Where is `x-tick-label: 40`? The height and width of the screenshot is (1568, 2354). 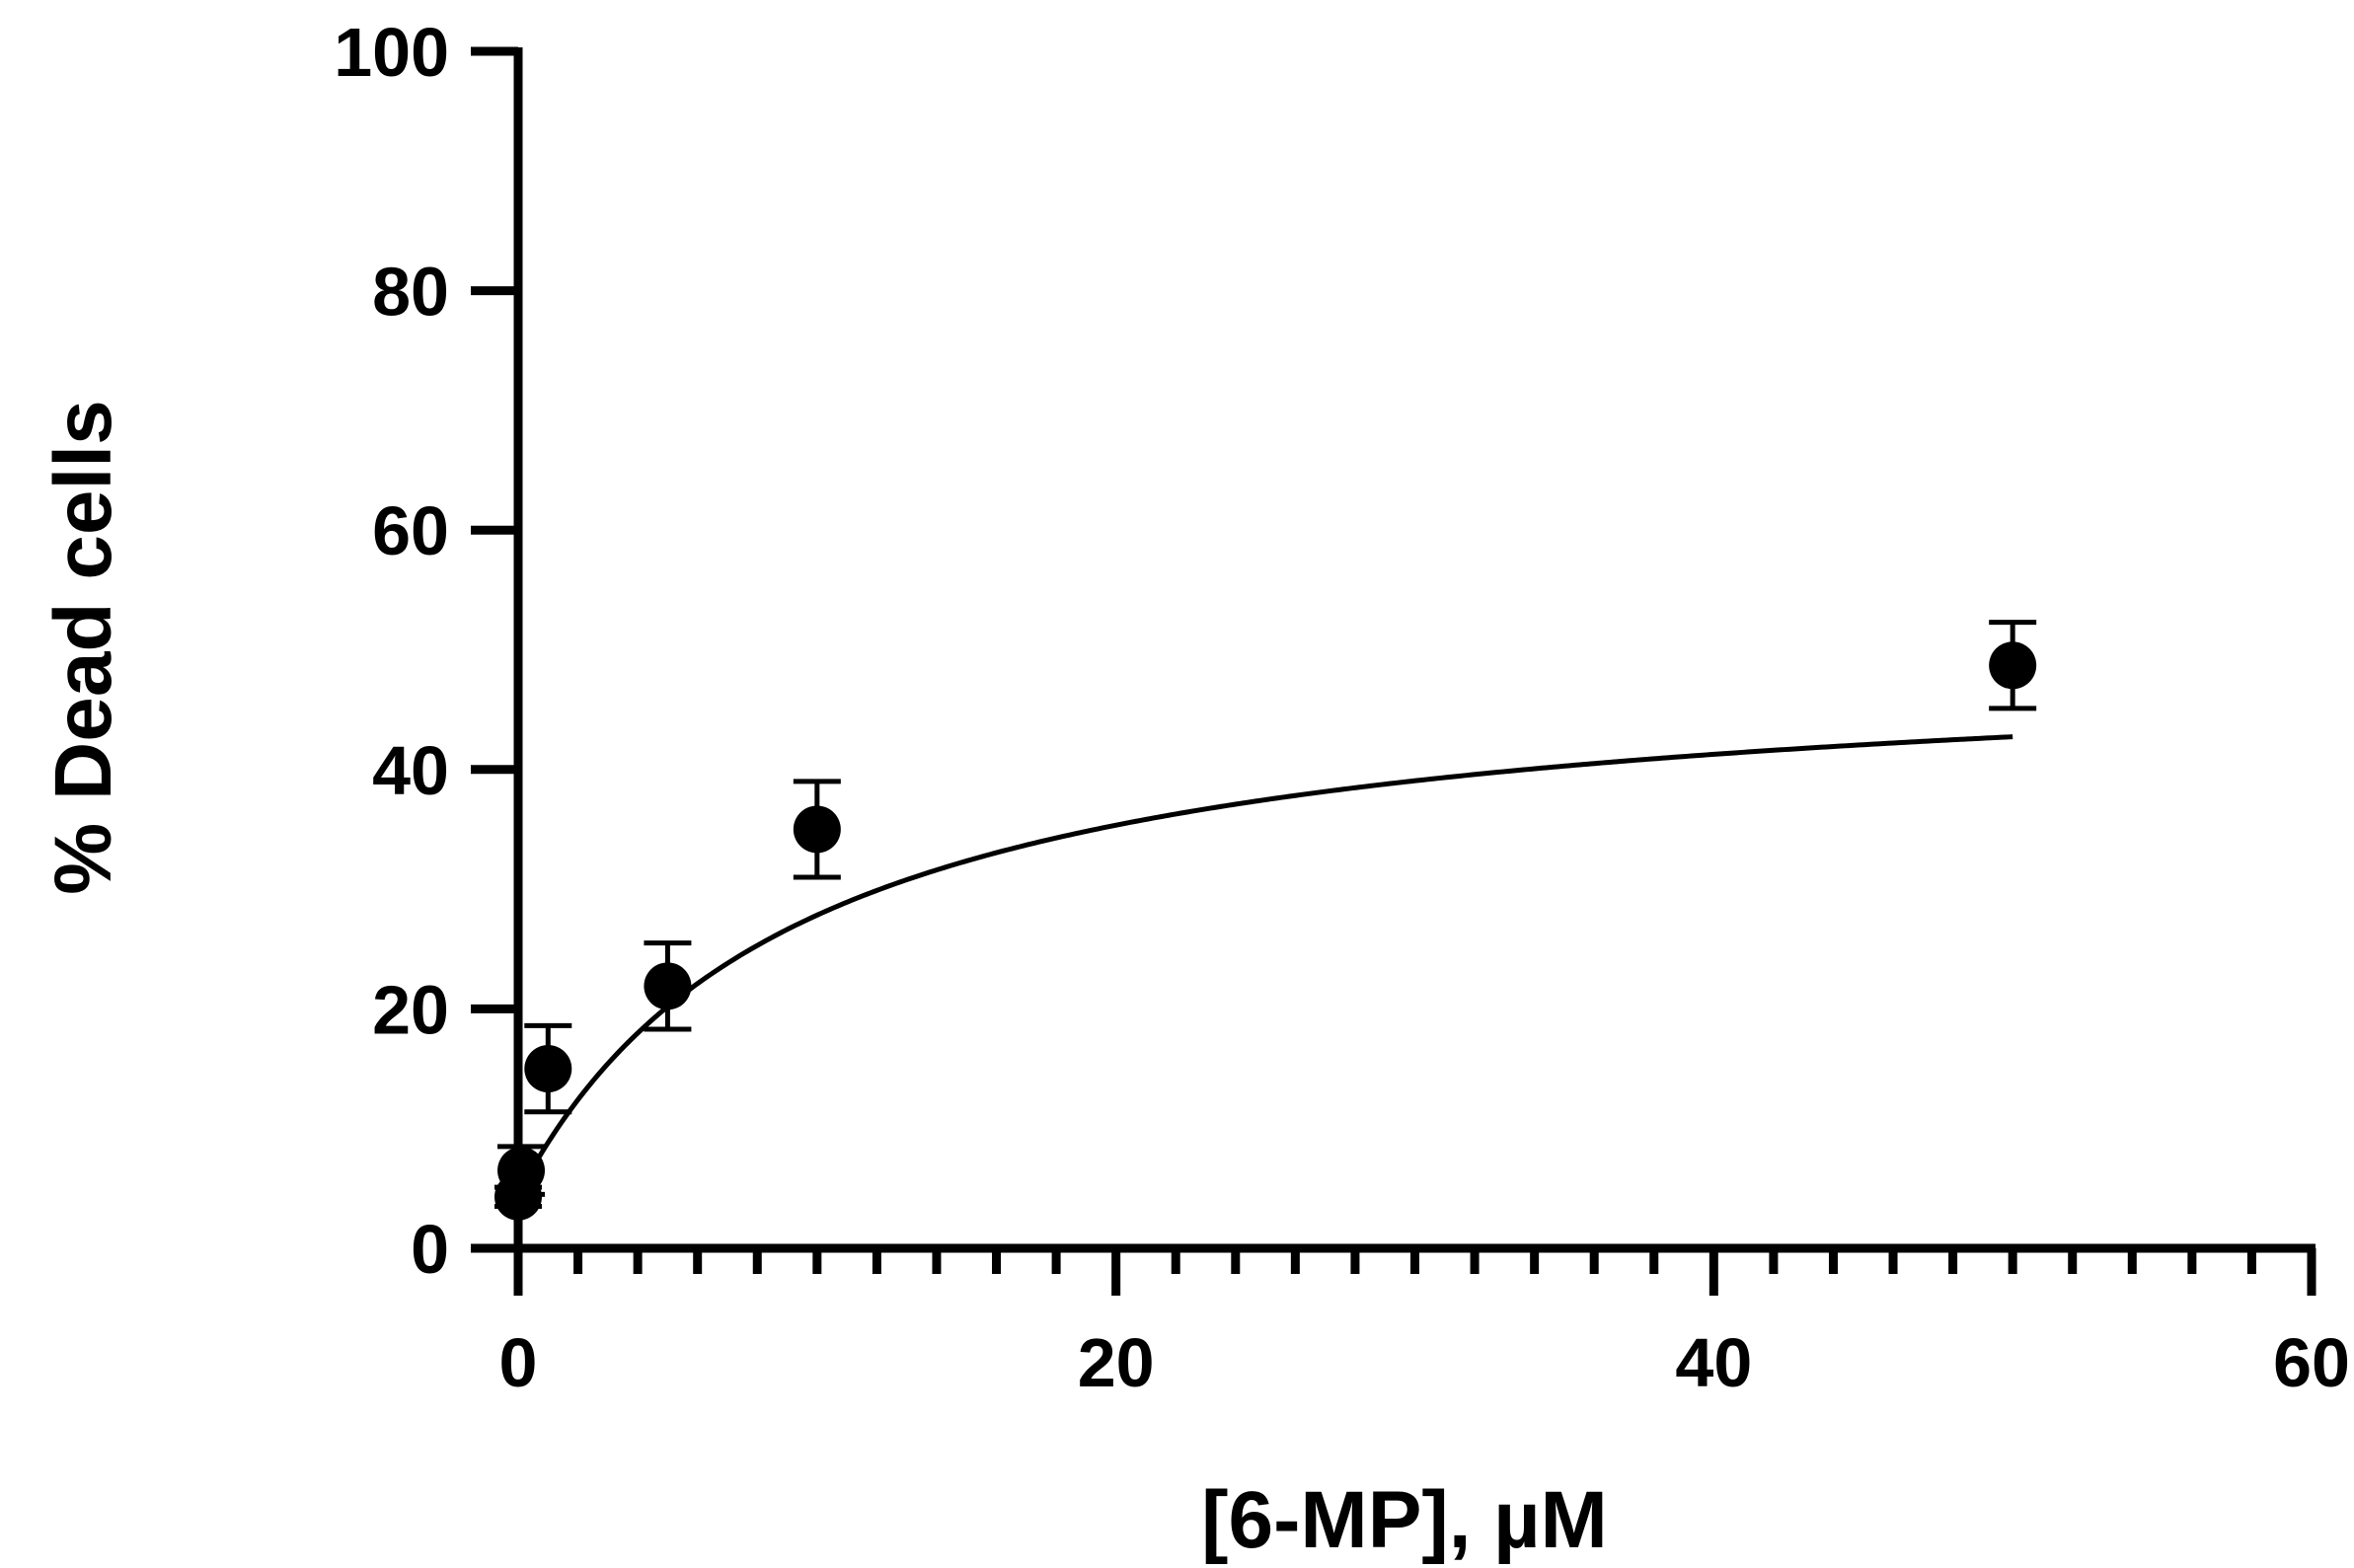
x-tick-label: 40 is located at coordinates (1713, 1362).